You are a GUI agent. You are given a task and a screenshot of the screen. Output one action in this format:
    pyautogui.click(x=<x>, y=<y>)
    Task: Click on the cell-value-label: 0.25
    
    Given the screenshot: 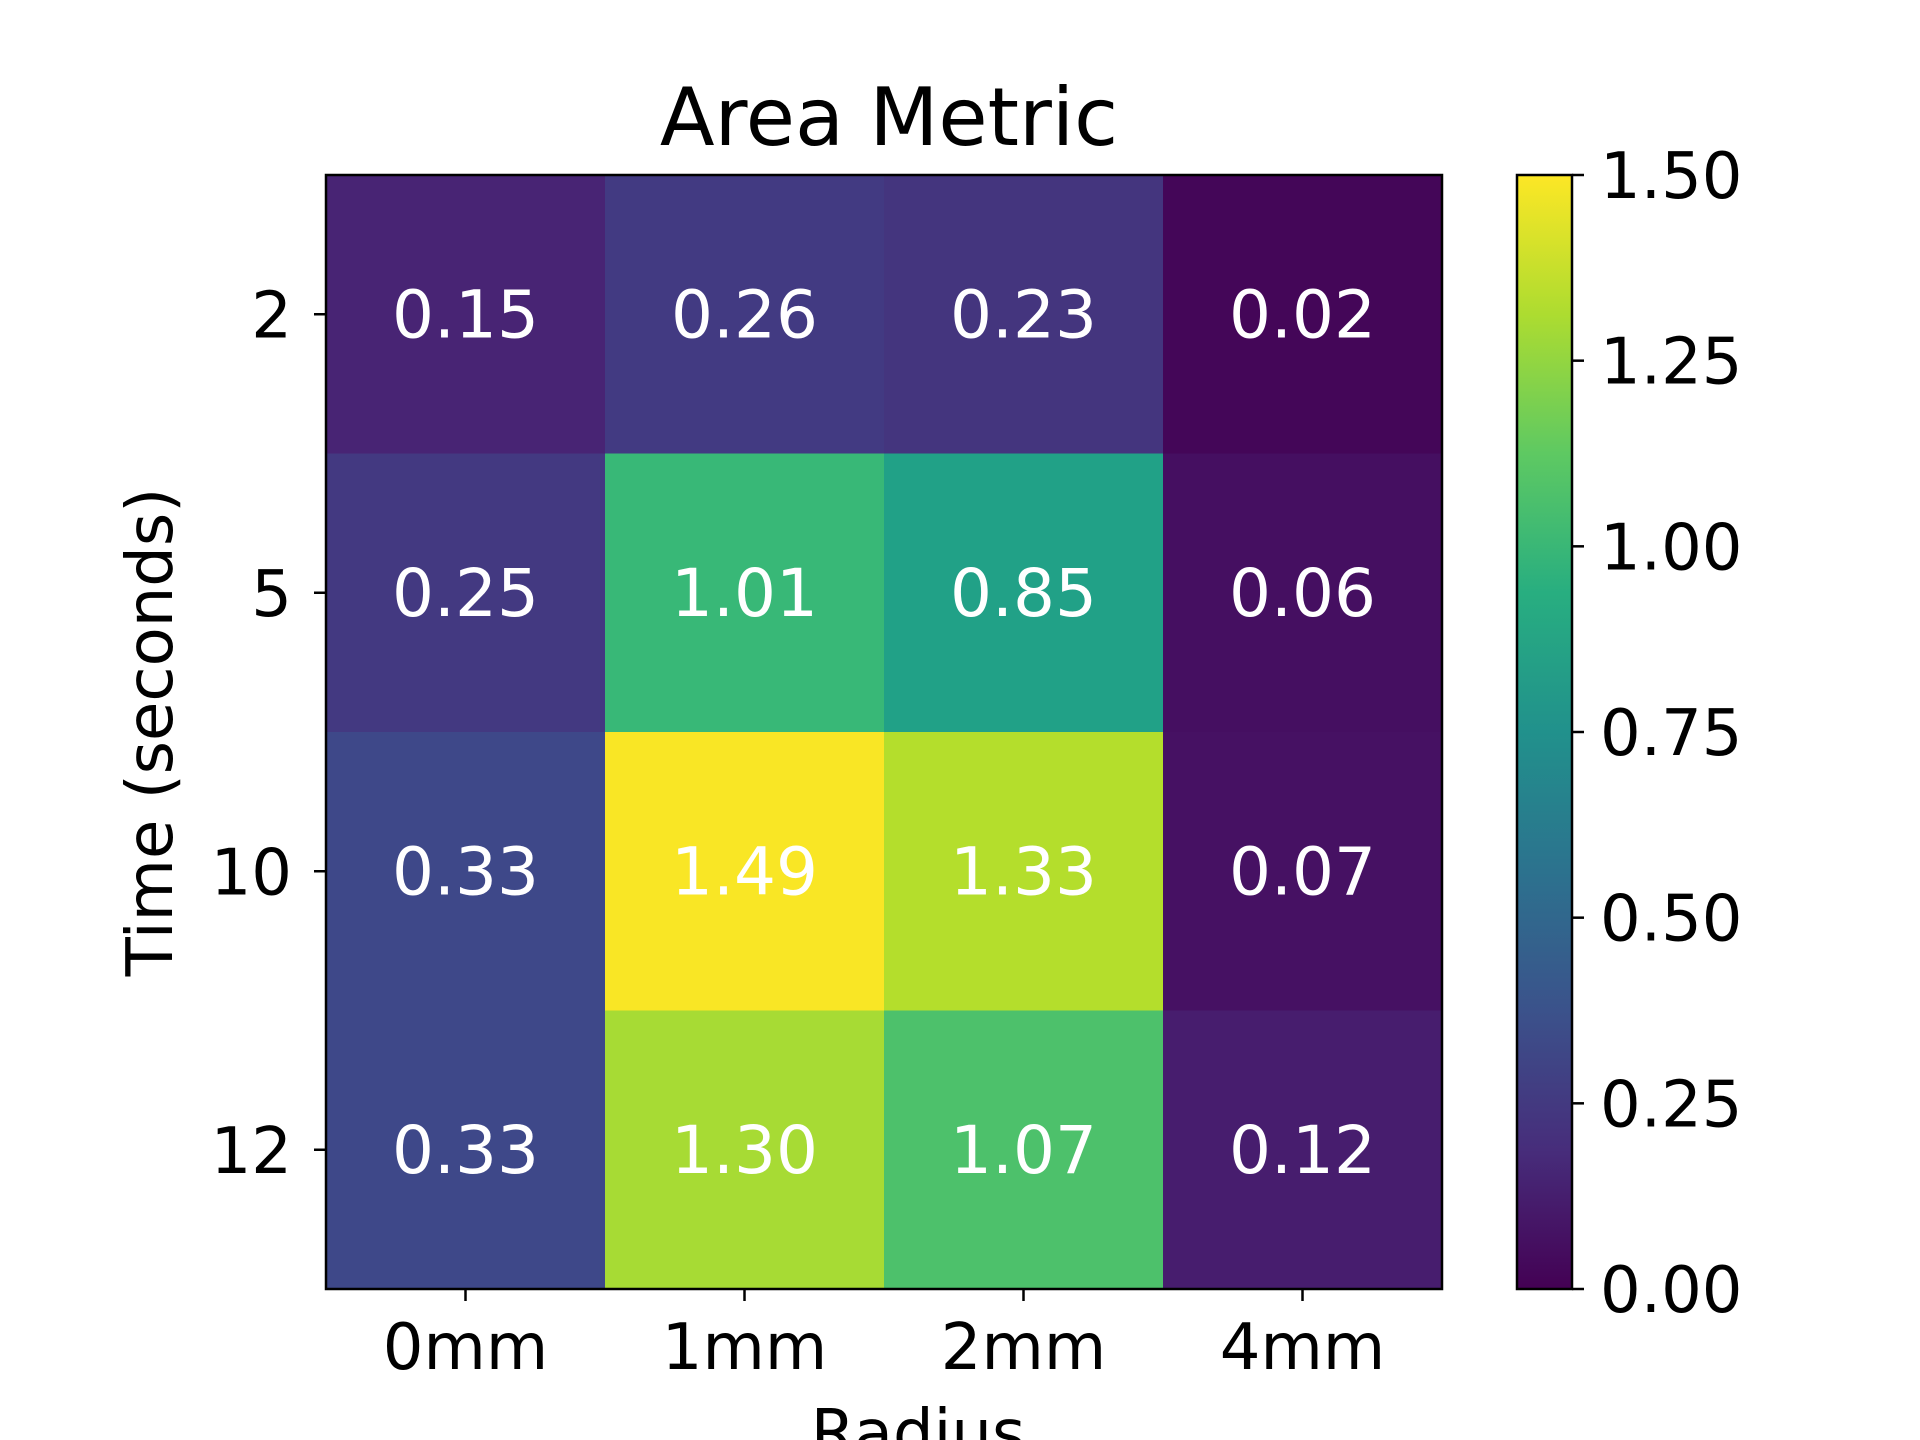 What is the action you would take?
    pyautogui.click(x=465, y=593)
    